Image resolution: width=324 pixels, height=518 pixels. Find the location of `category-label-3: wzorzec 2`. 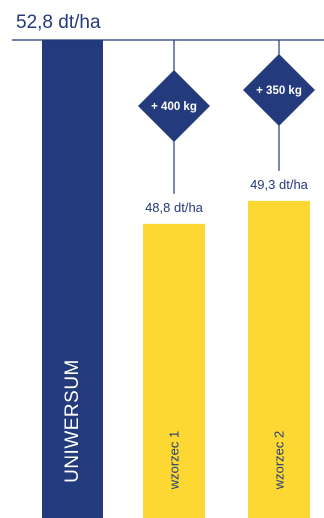

category-label-3: wzorzec 2 is located at coordinates (279, 461).